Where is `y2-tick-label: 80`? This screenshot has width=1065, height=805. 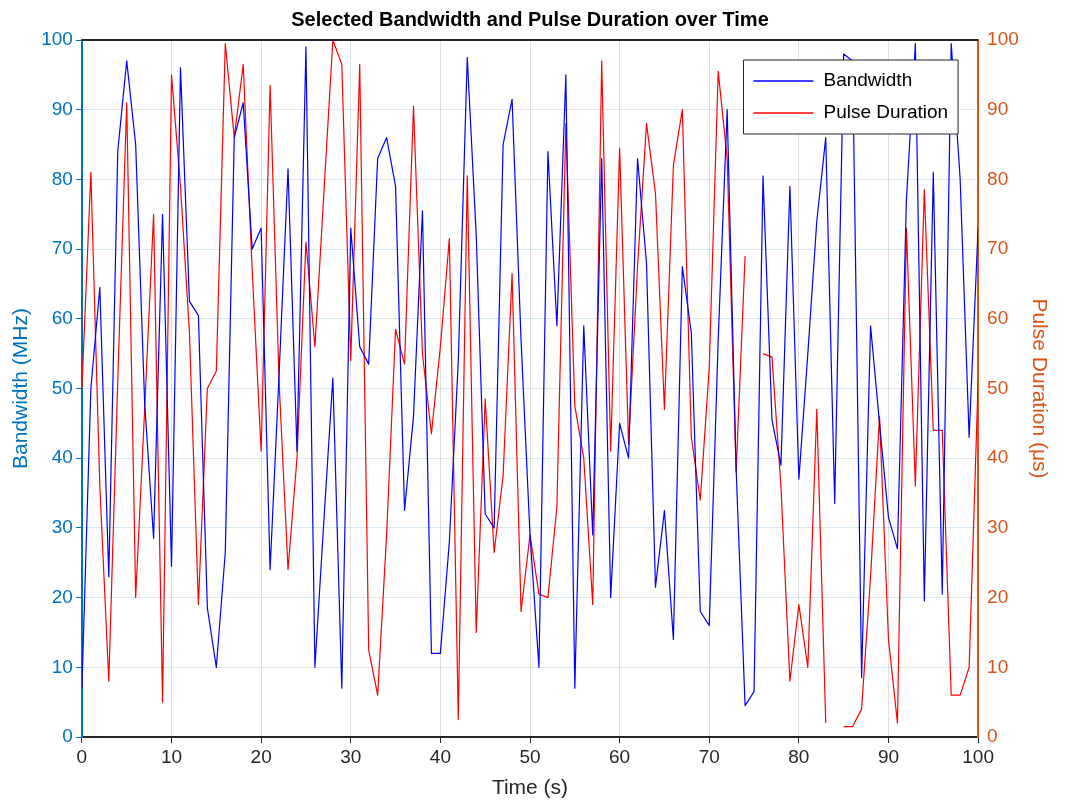
y2-tick-label: 80 is located at coordinates (998, 178).